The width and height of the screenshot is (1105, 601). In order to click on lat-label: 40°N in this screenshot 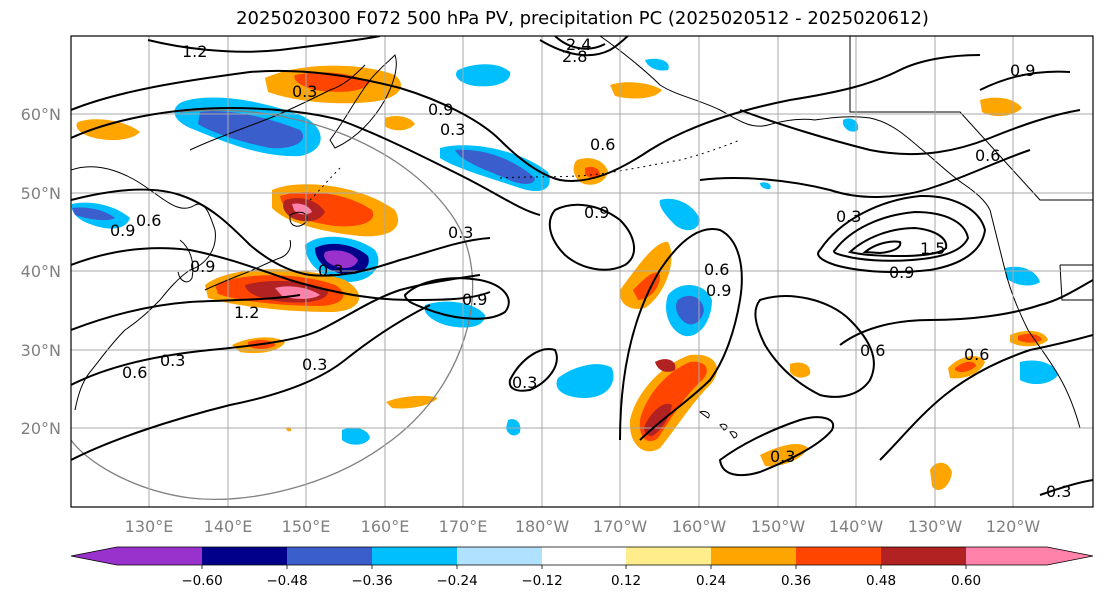, I will do `click(41, 271)`.